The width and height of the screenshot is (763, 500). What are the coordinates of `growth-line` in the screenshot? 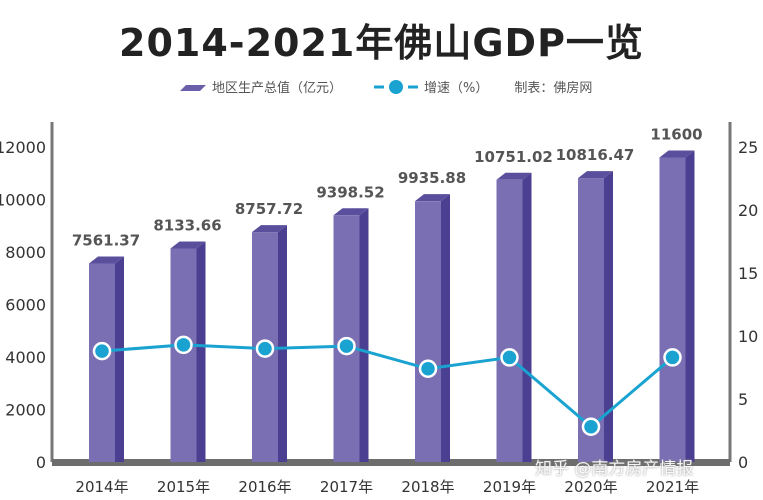 It's located at (387, 386).